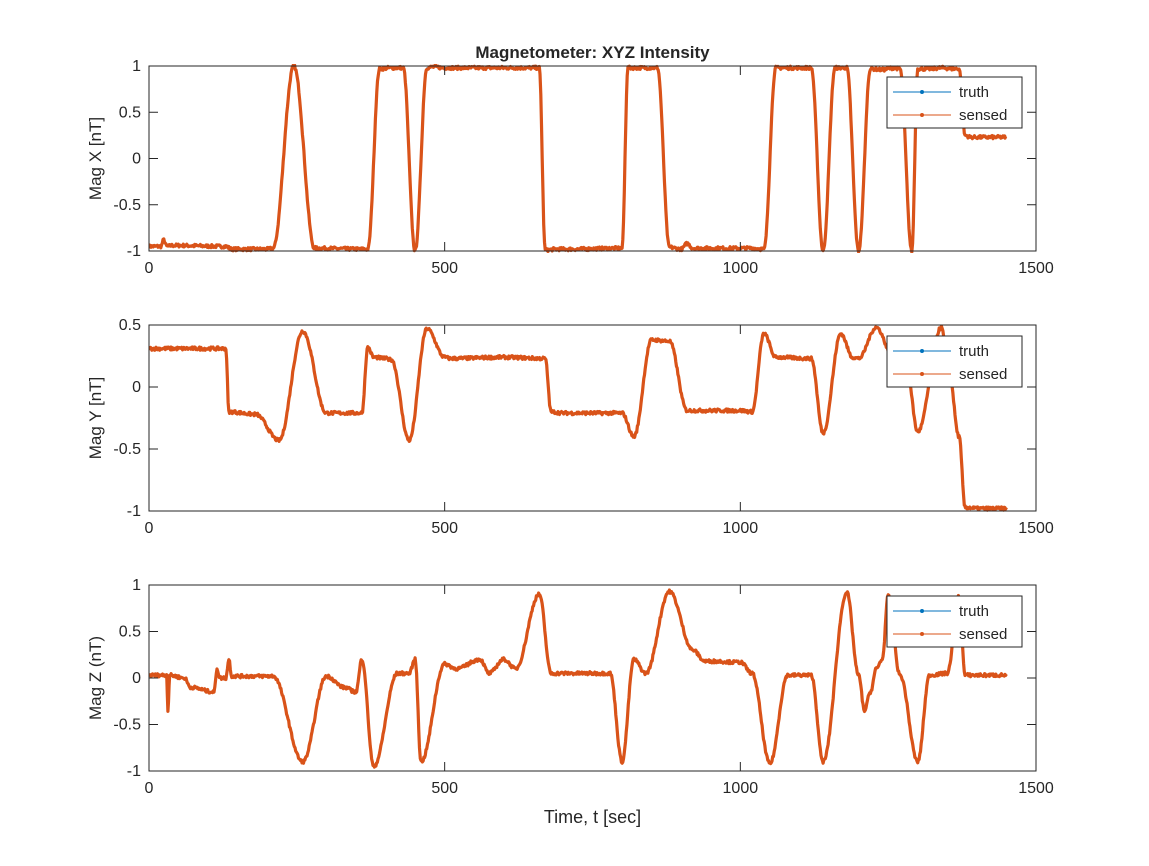 This screenshot has height=866, width=1149. What do you see at coordinates (95, 158) in the screenshot?
I see `y-axis-label: Mag X [nT]` at bounding box center [95, 158].